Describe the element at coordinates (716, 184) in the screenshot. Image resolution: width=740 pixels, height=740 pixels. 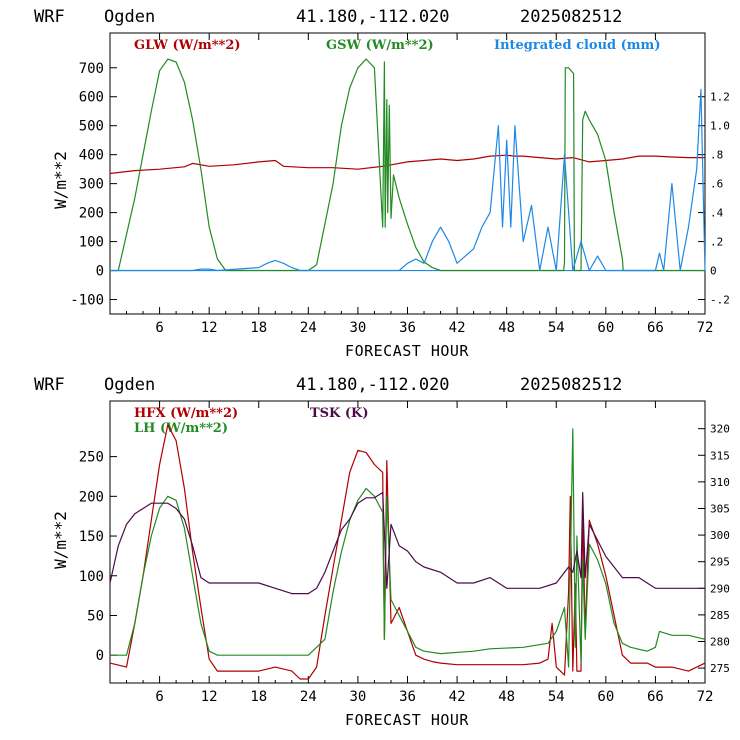
I see `y2-tick-label: .6` at that location.